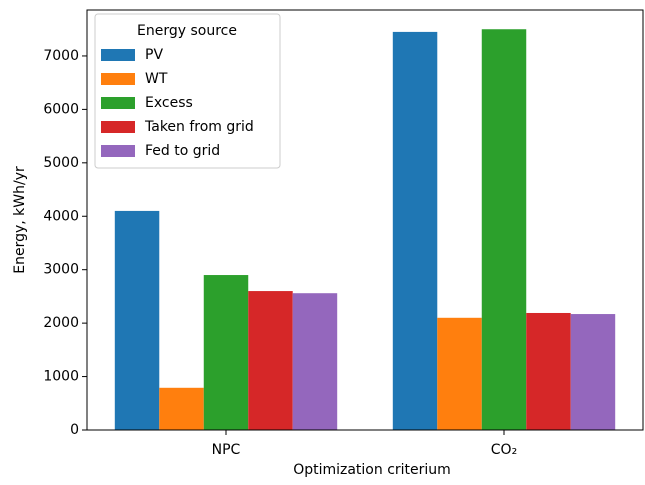 The width and height of the screenshot is (645, 485). What do you see at coordinates (61, 377) in the screenshot?
I see `y-tick-label: 1000` at bounding box center [61, 377].